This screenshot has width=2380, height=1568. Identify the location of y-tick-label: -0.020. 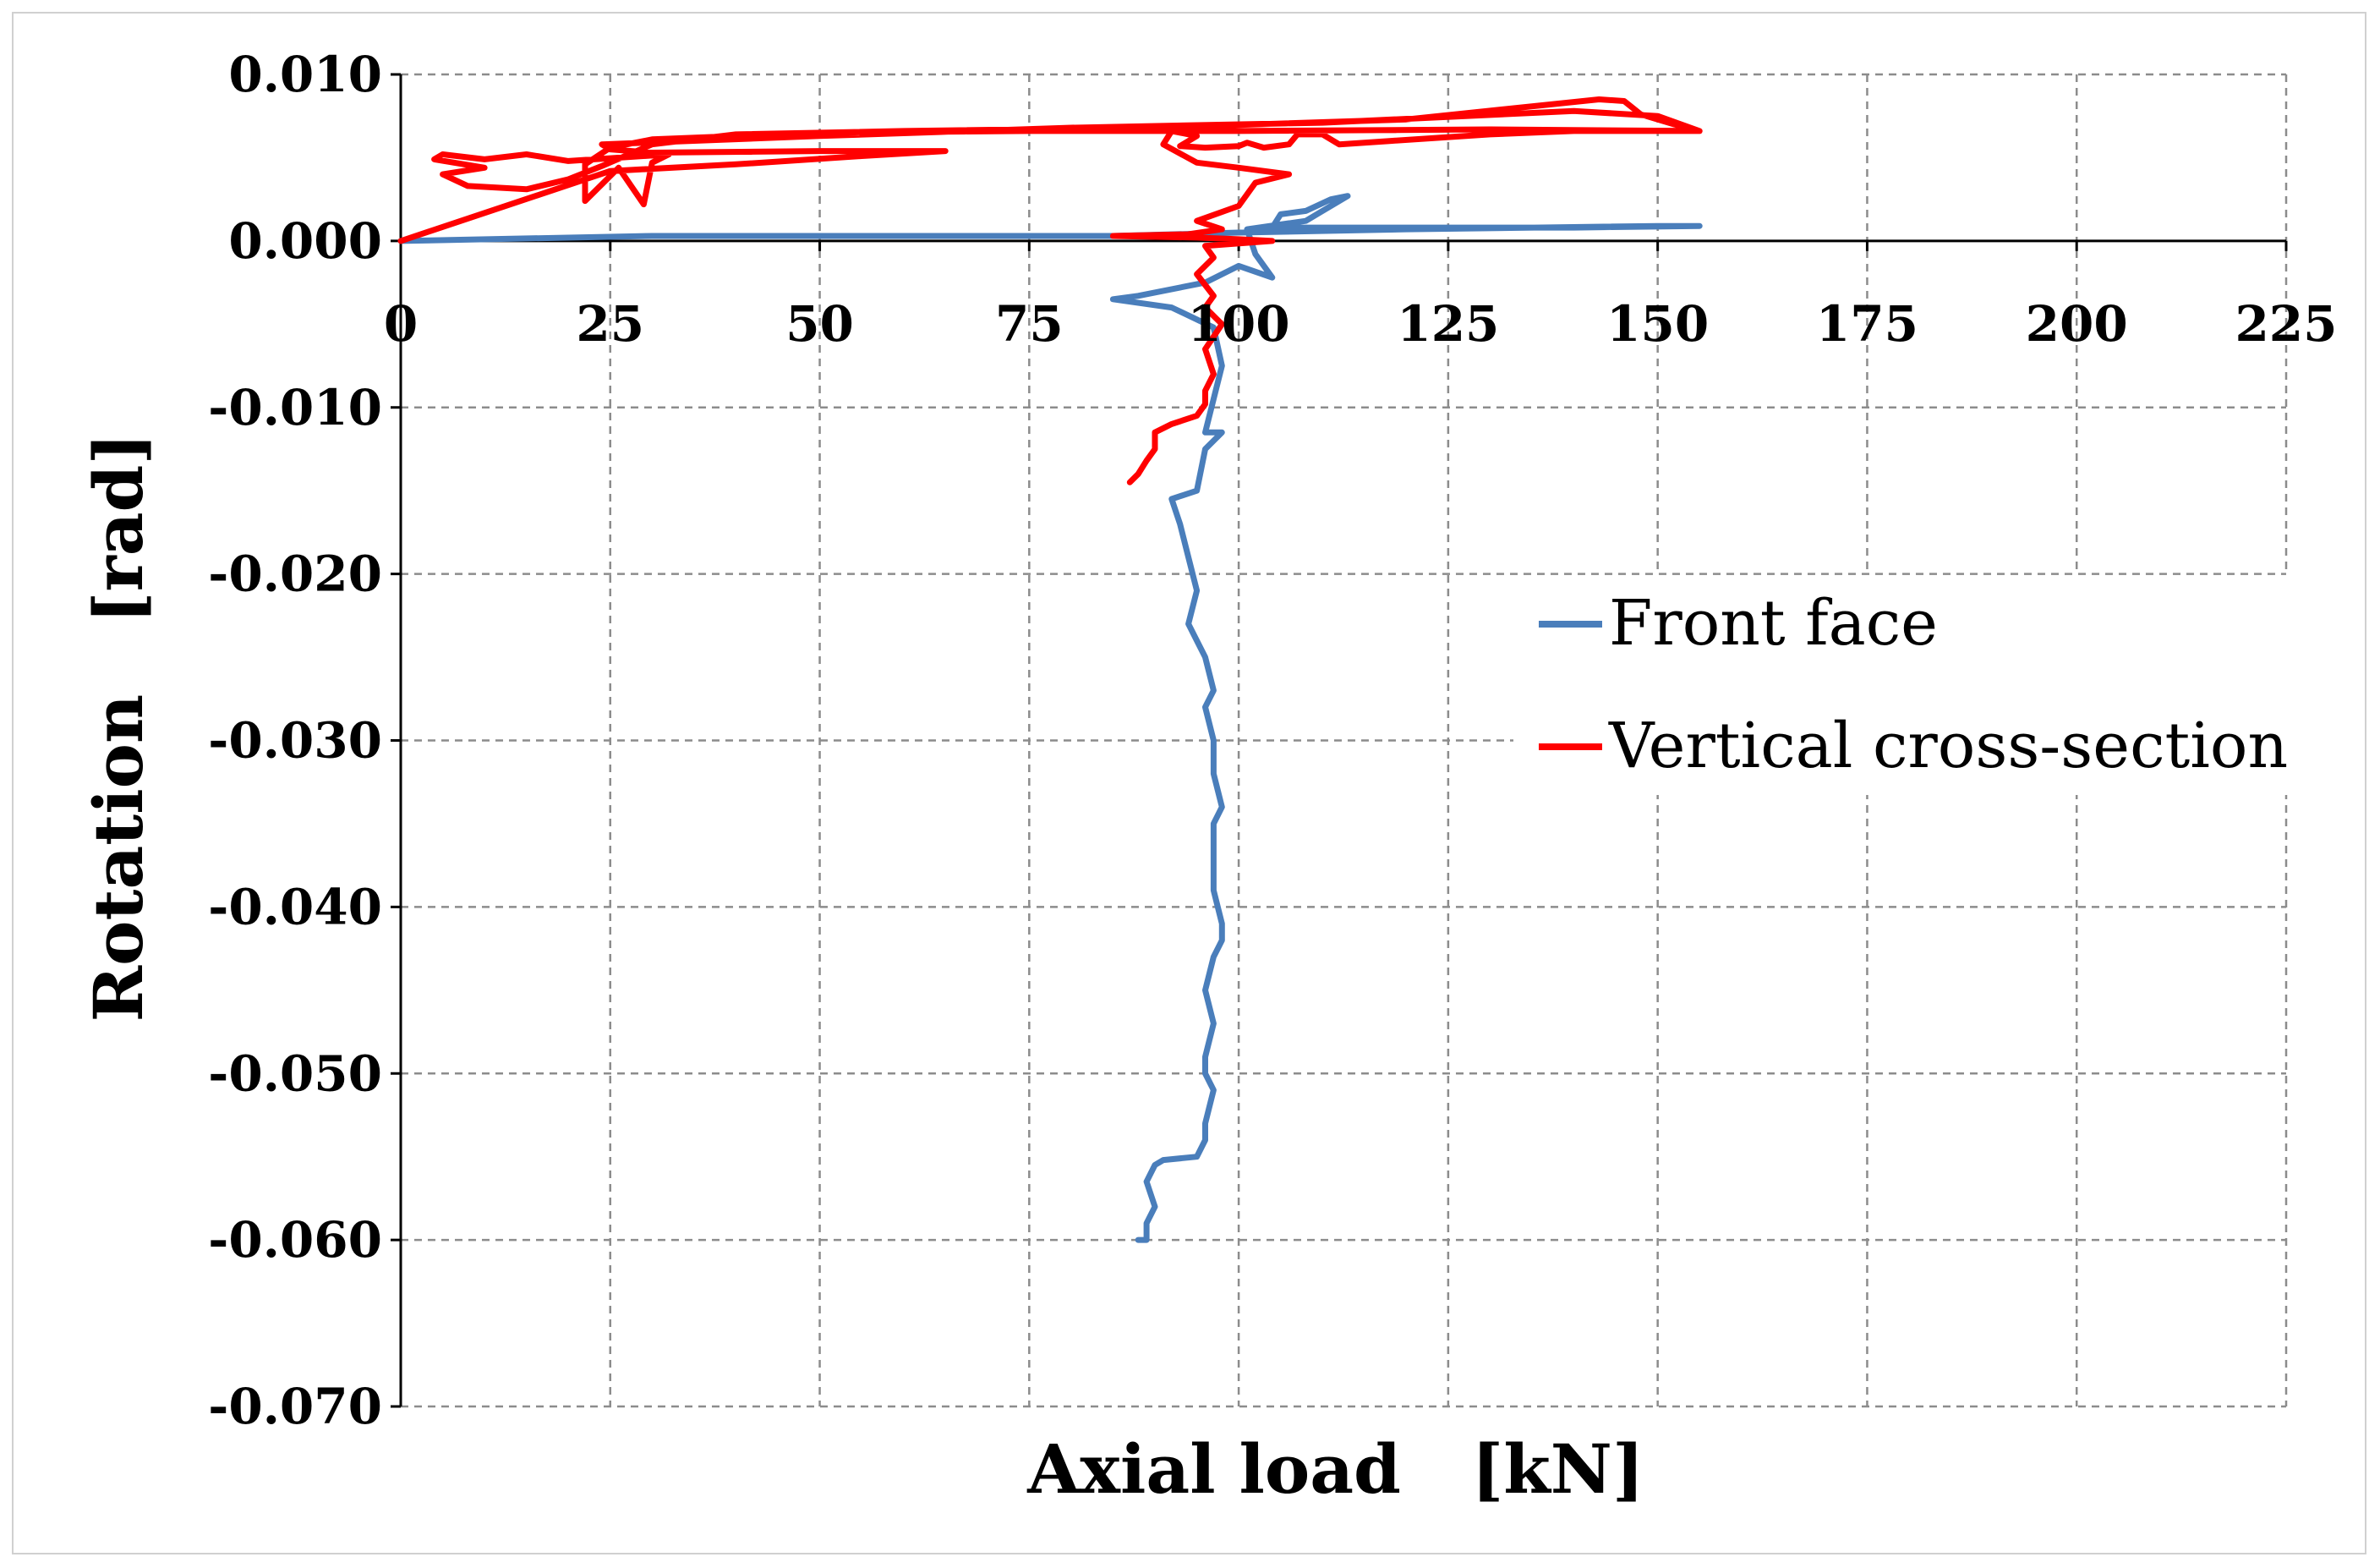
(295, 574).